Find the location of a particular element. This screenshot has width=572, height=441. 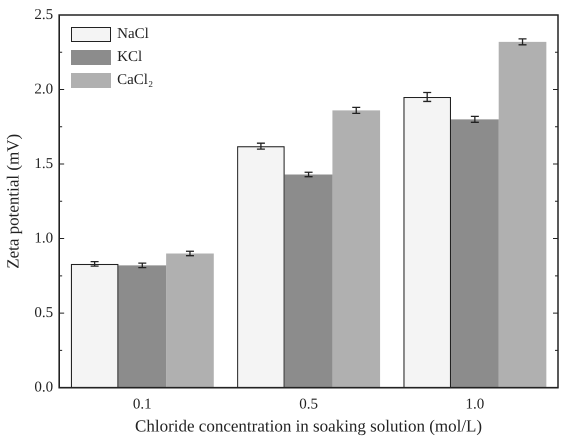

y-tick-label: 2.0 is located at coordinates (44, 89).